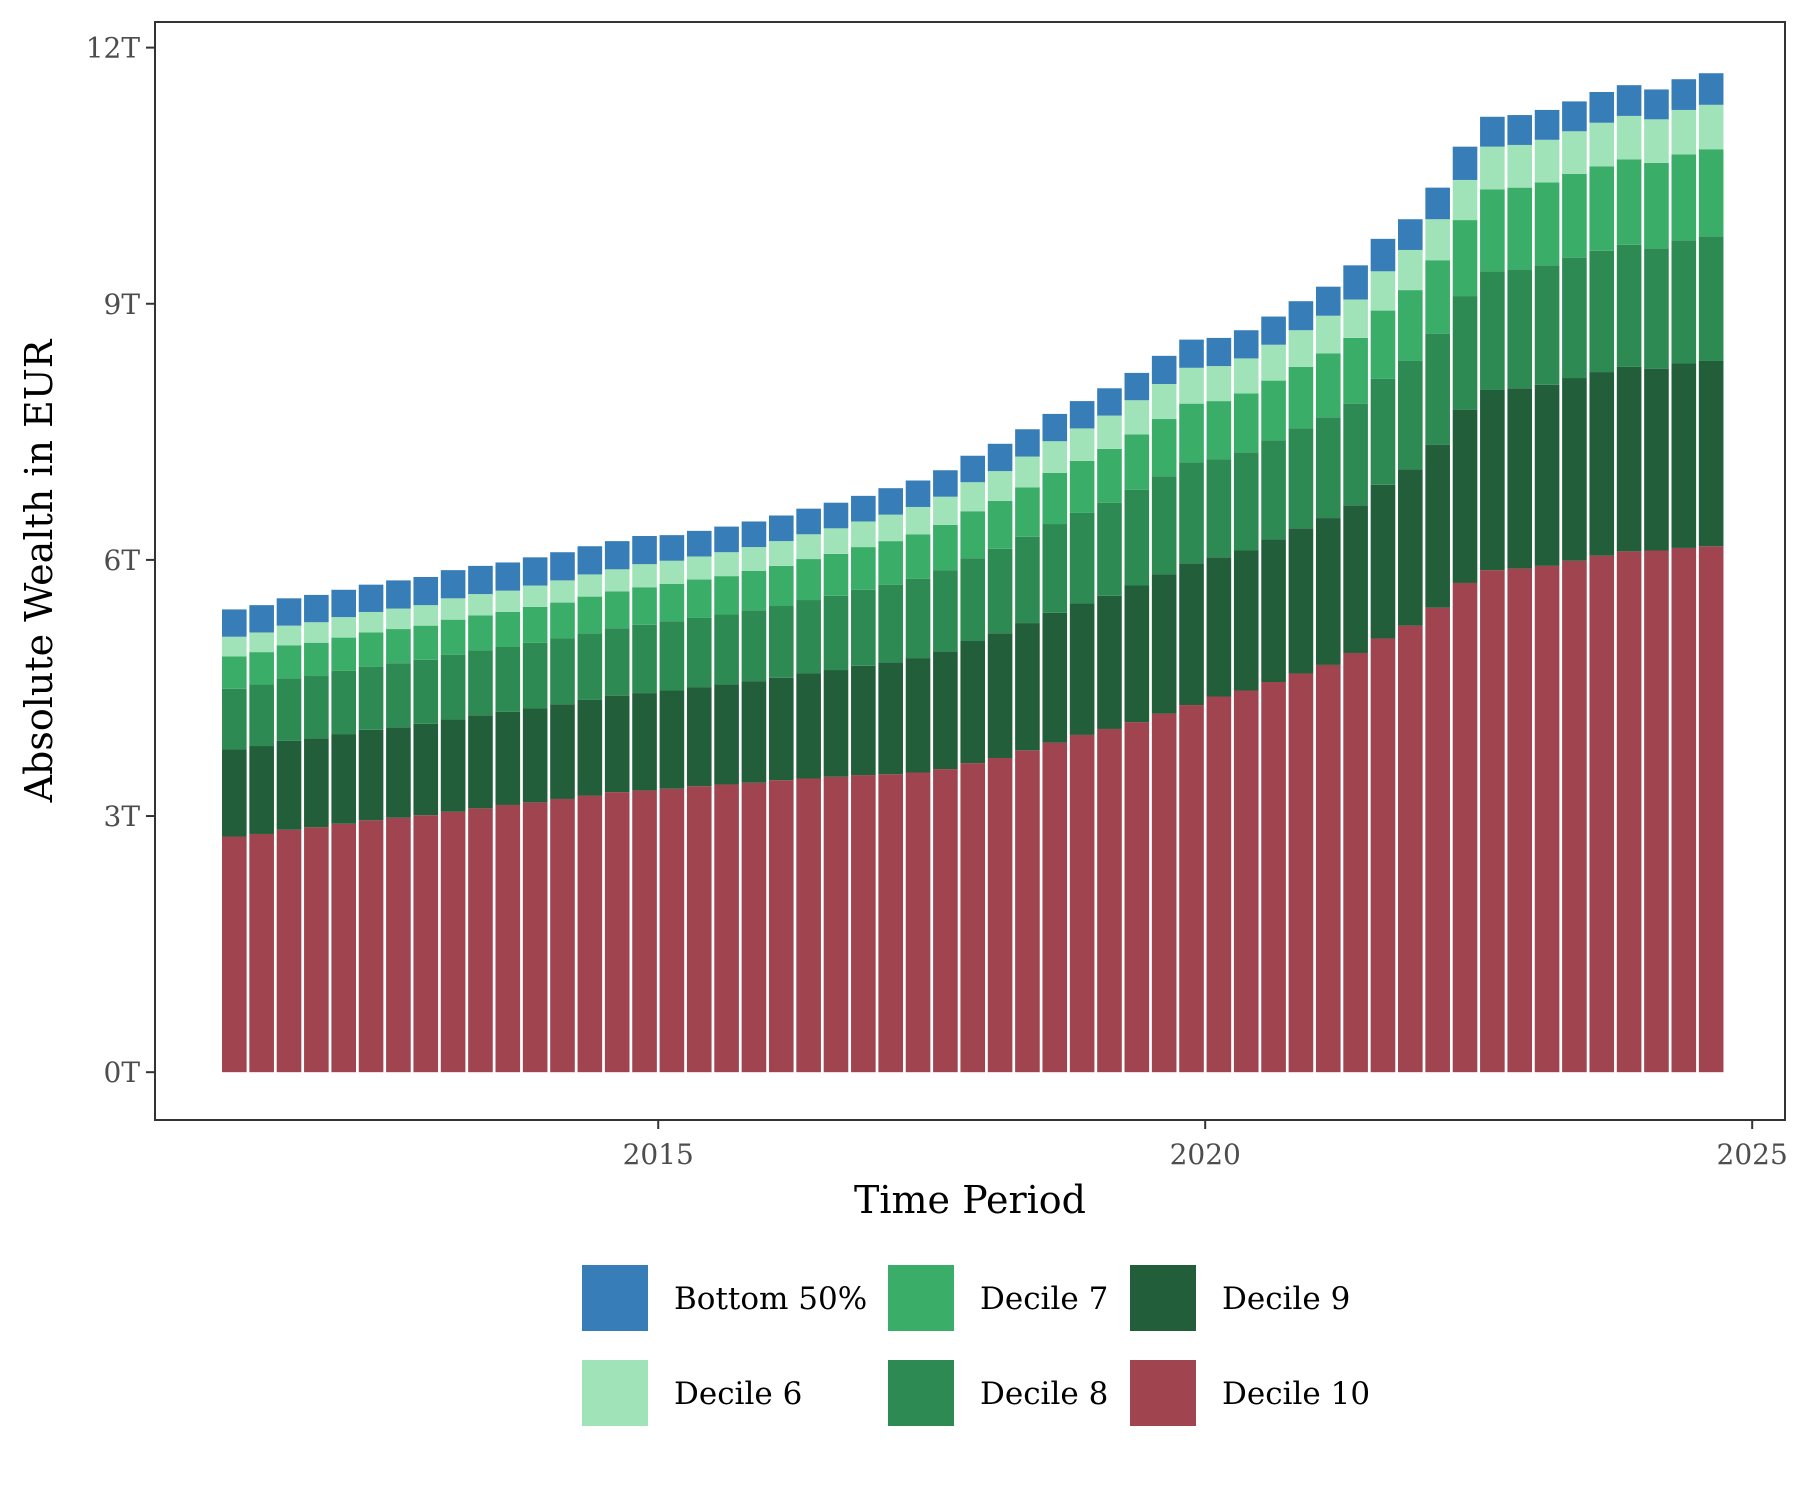 This screenshot has height=1500, width=1800. I want to click on legend-label-bottom-50: Bottom 50%, so click(770, 1299).